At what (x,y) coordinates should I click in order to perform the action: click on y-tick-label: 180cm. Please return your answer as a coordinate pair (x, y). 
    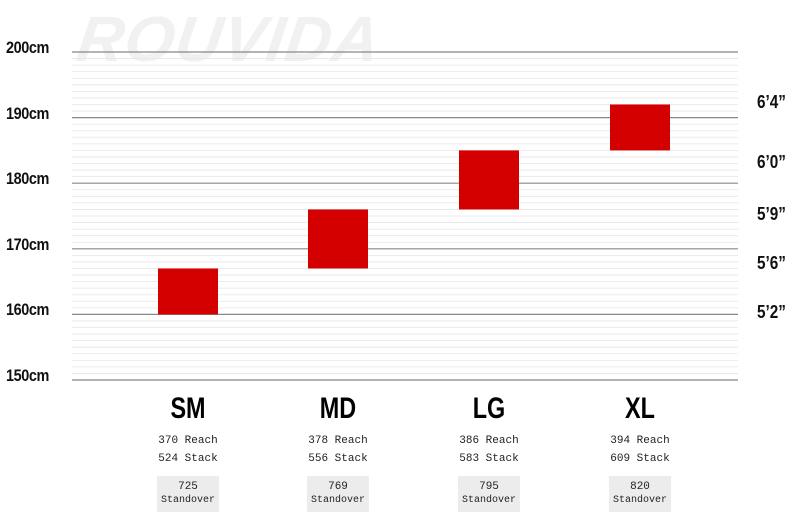
    Looking at the image, I should click on (27, 179).